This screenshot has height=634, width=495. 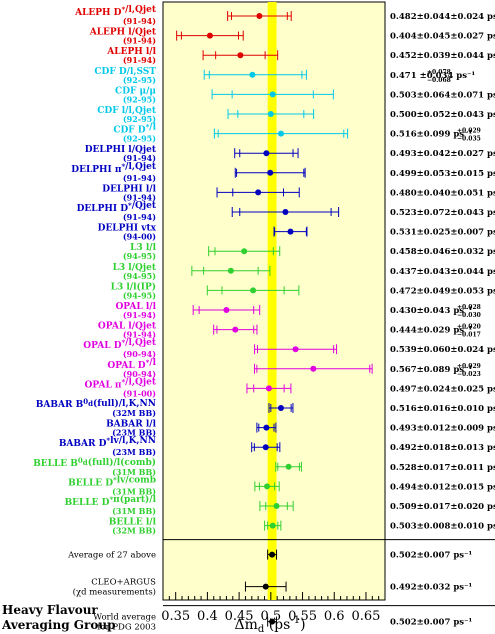 What do you see at coordinates (273, 608) in the screenshot?
I see `x-axis: 0.35 0.4 0.45 0.5 0.55 0.6 0.65` at bounding box center [273, 608].